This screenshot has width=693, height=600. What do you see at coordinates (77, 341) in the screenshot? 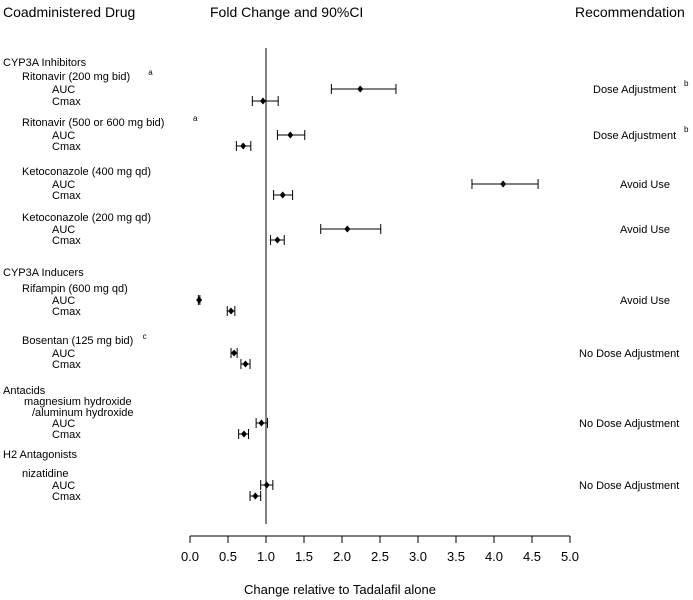
I see `drug-name: Bosentan (125 mg bid)` at bounding box center [77, 341].